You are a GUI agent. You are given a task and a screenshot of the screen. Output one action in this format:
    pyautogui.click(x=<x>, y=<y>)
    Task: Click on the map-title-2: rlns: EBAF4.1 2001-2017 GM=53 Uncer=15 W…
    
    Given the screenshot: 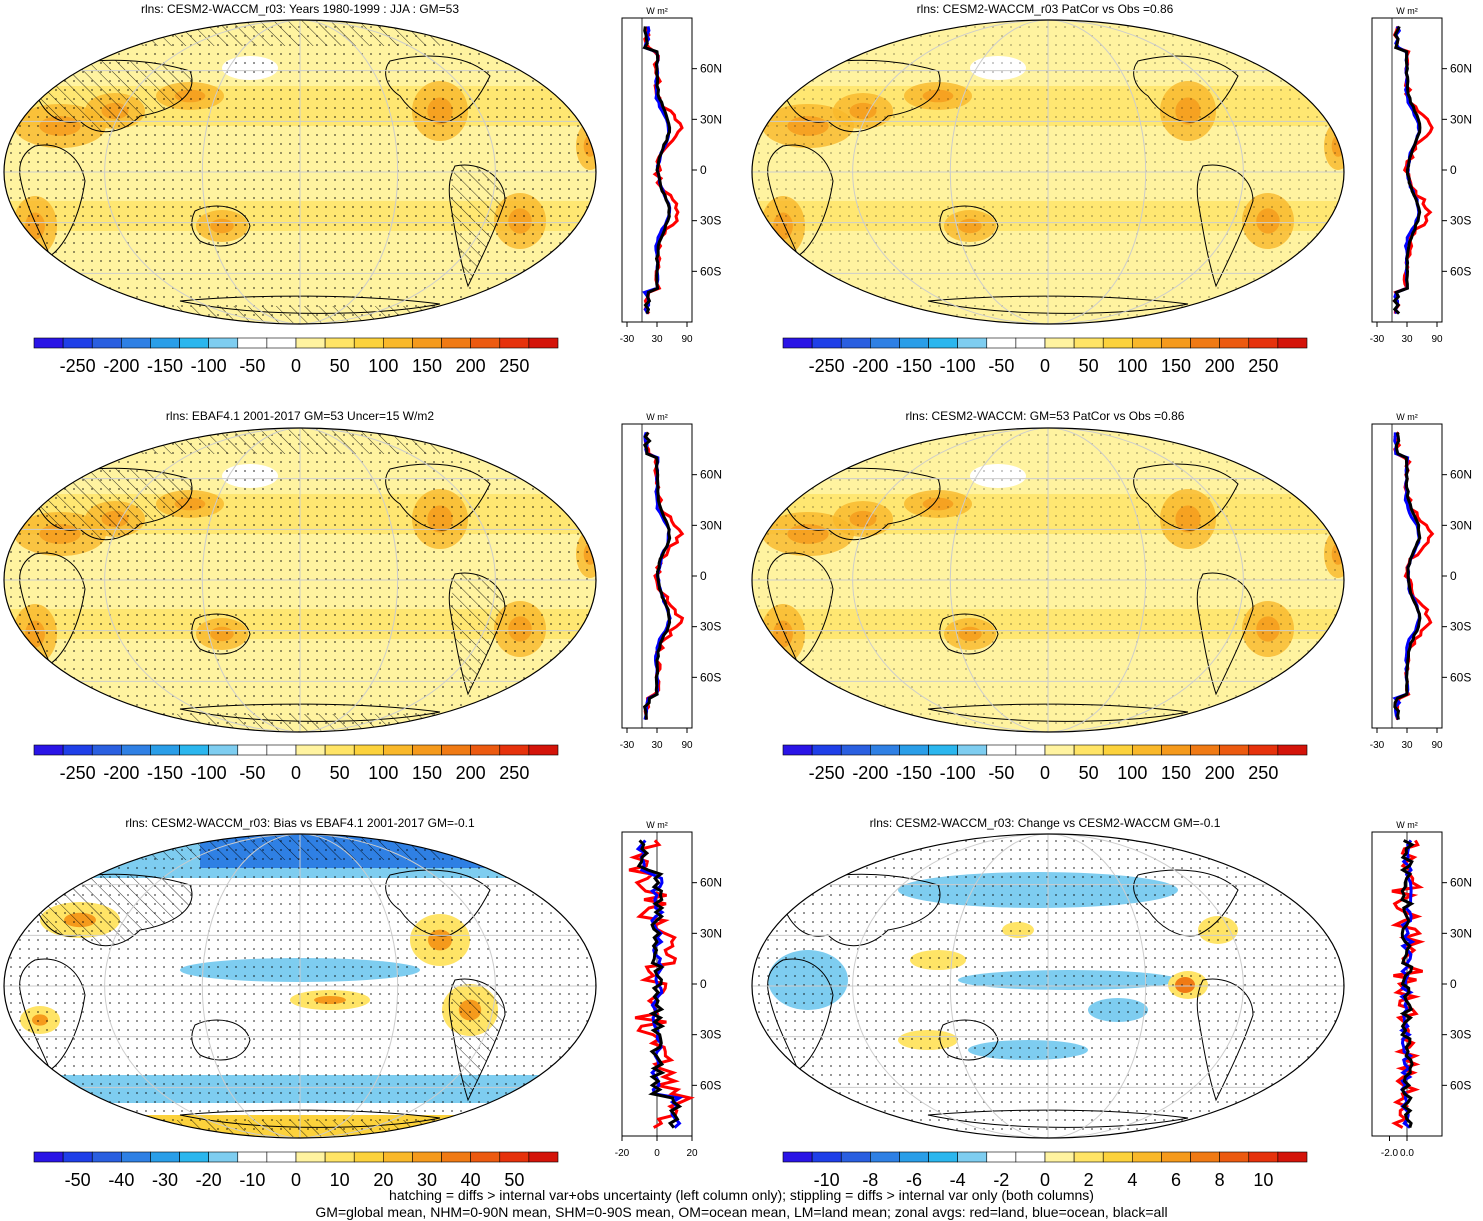 What is the action you would take?
    pyautogui.click(x=300, y=416)
    